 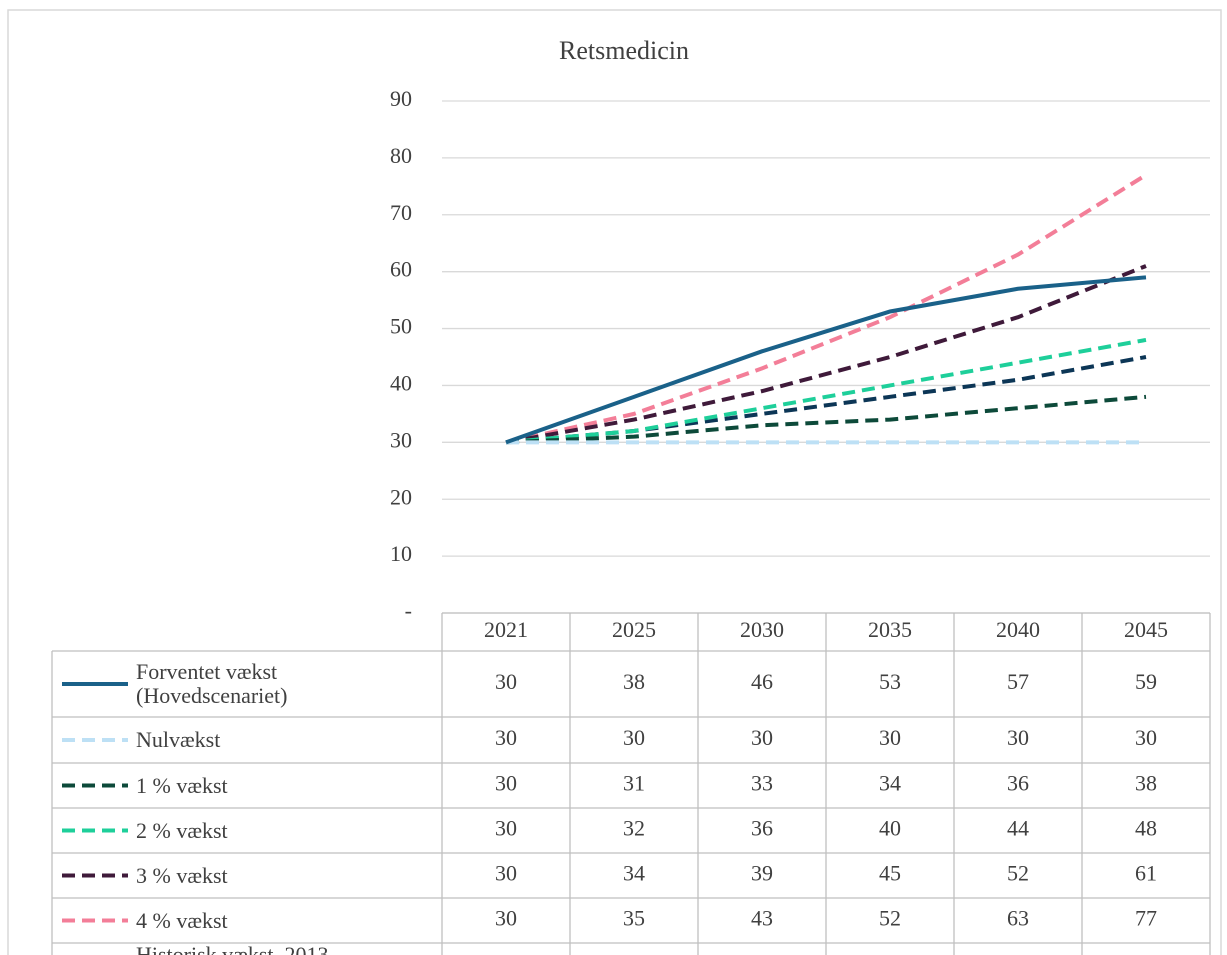 What do you see at coordinates (408, 610) in the screenshot?
I see `y-tick-label: -` at bounding box center [408, 610].